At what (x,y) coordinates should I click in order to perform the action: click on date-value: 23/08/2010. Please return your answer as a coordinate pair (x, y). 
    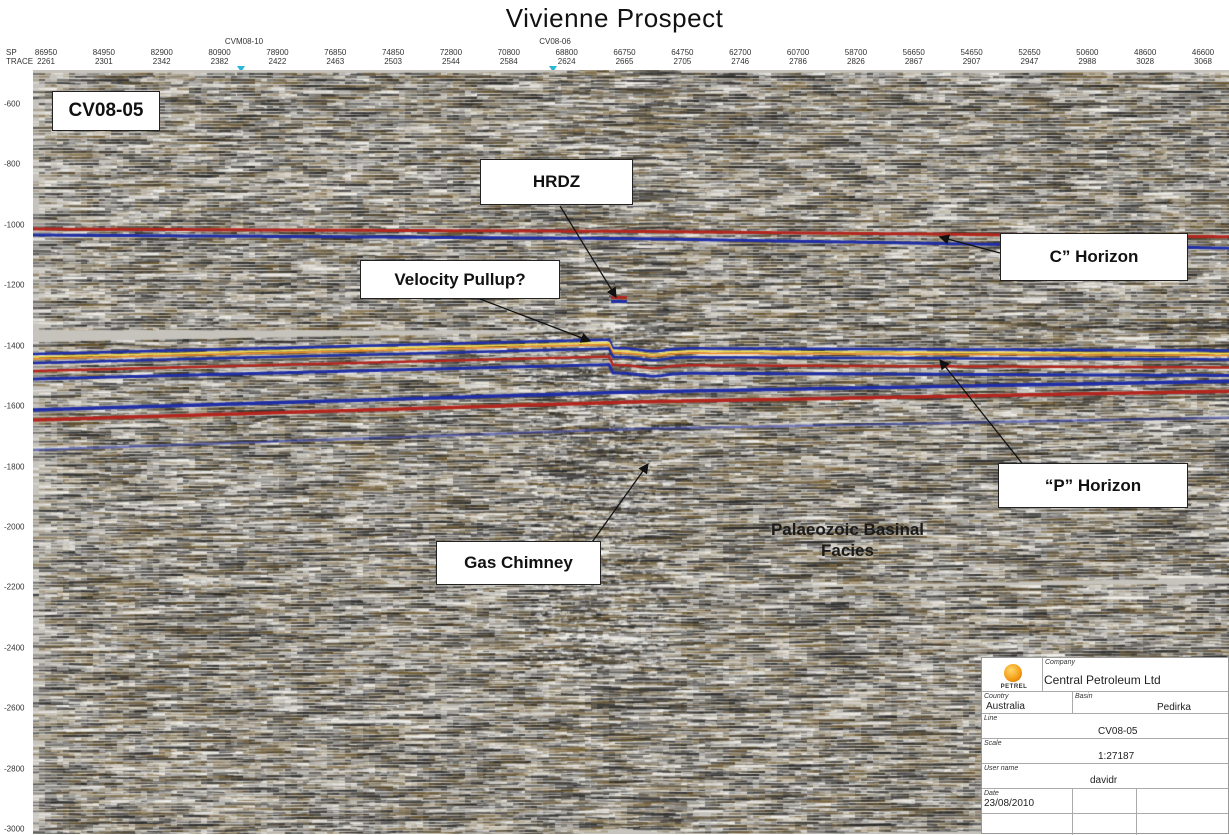
    Looking at the image, I should click on (1009, 803).